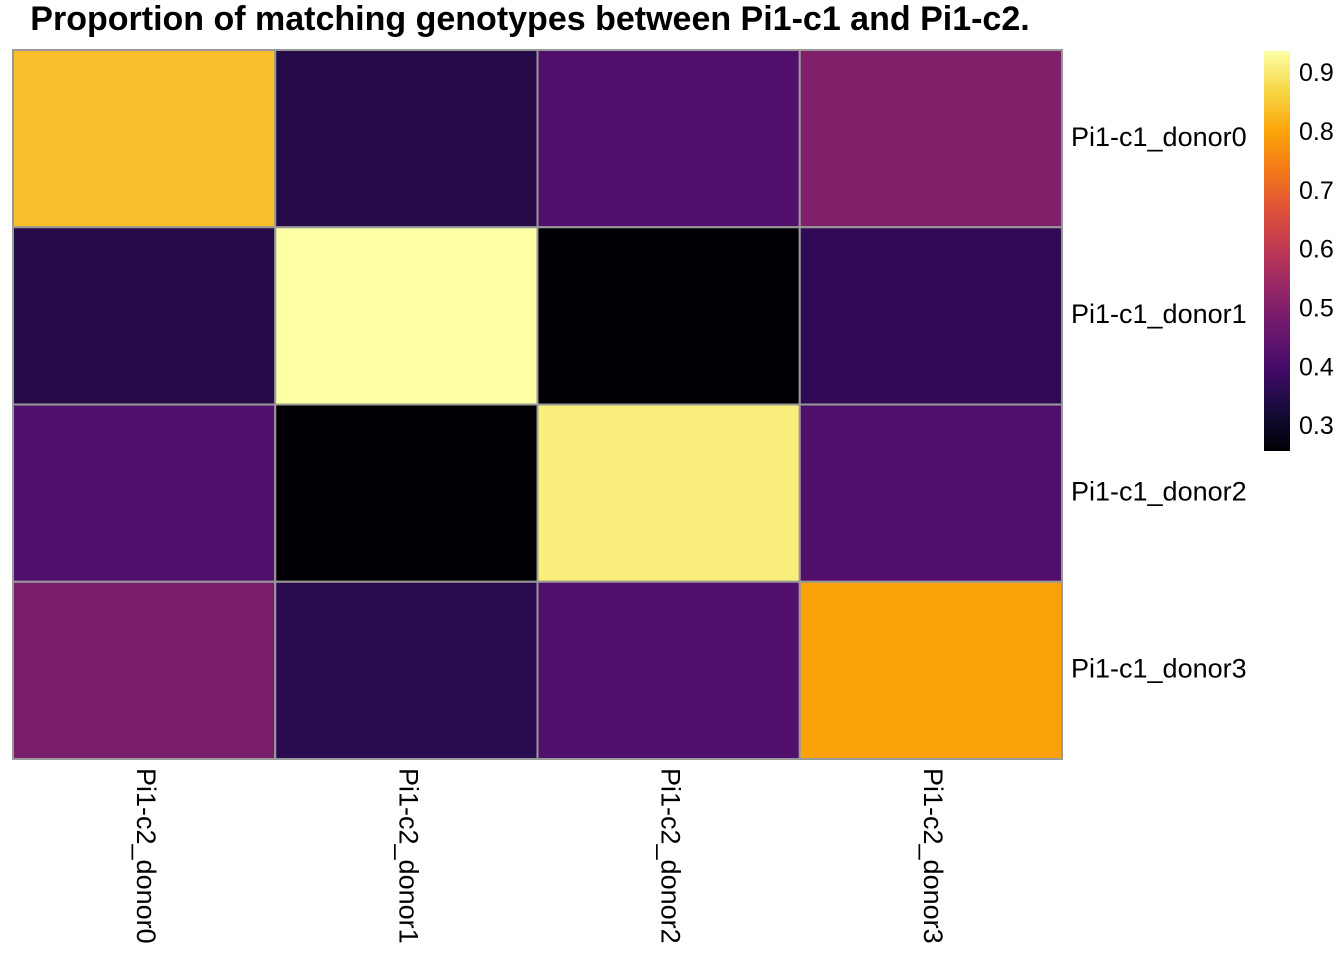 This screenshot has height=960, width=1344. I want to click on heatmap-cell-r0-c1, so click(406, 139).